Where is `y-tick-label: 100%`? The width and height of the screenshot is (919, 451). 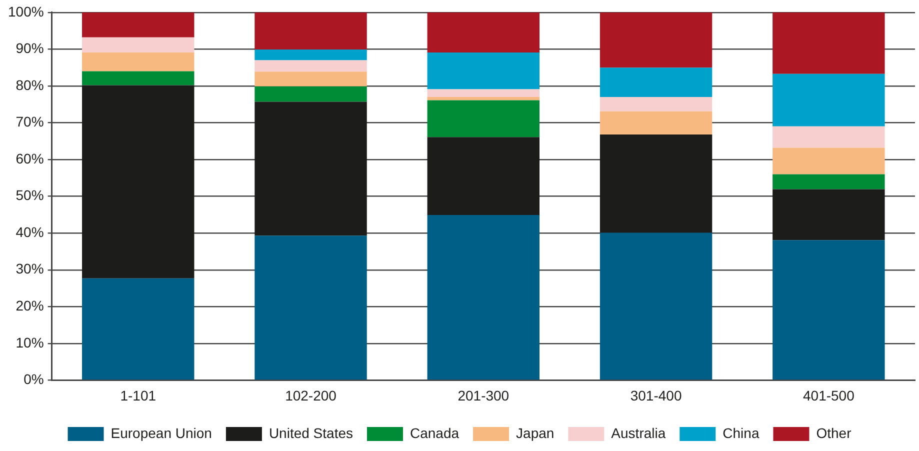 y-tick-label: 100% is located at coordinates (26, 11).